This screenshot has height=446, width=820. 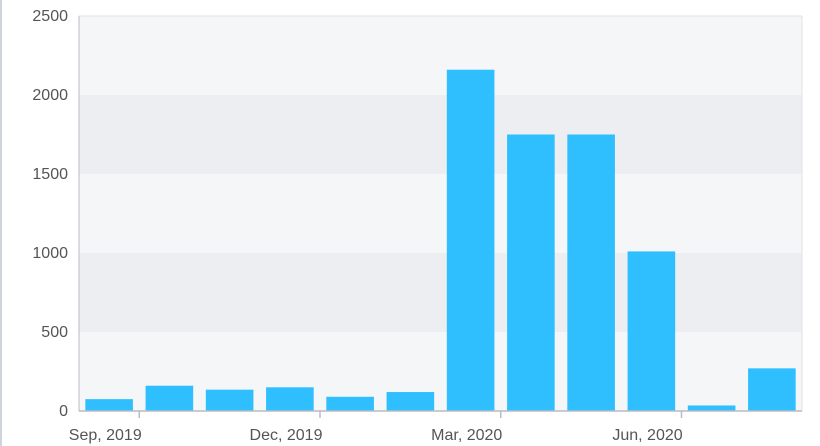 What do you see at coordinates (647, 435) in the screenshot?
I see `x-tick-label: Jun, 2020` at bounding box center [647, 435].